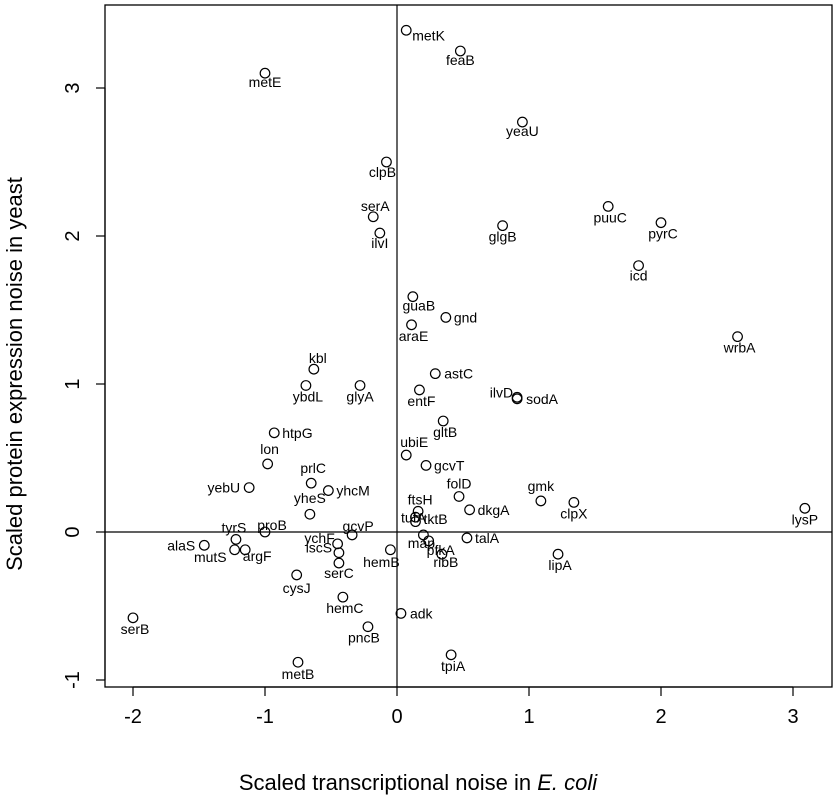 The height and width of the screenshot is (800, 836). What do you see at coordinates (352, 491) in the screenshot?
I see `point-label-yhcM: yhcM` at bounding box center [352, 491].